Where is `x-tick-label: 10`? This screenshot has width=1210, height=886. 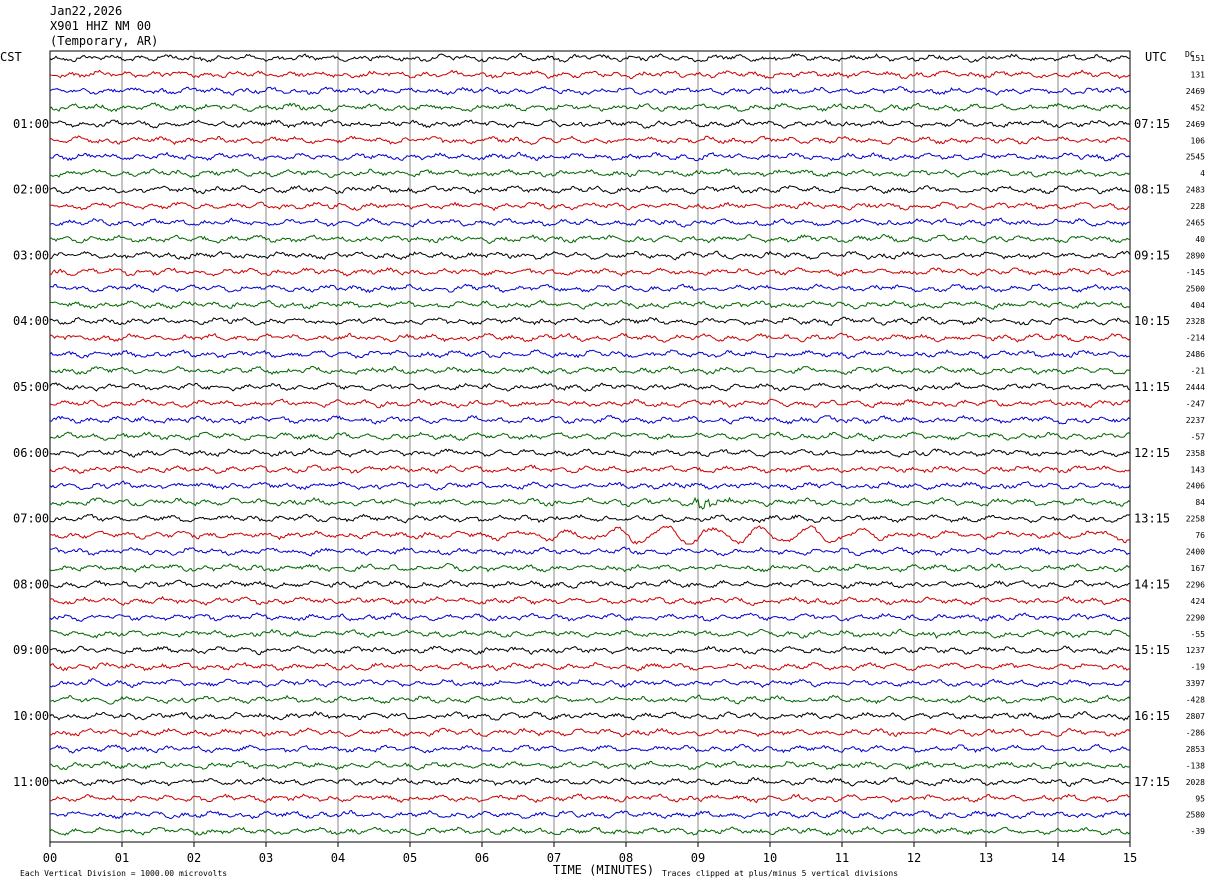 x-tick-label: 10 is located at coordinates (770, 858).